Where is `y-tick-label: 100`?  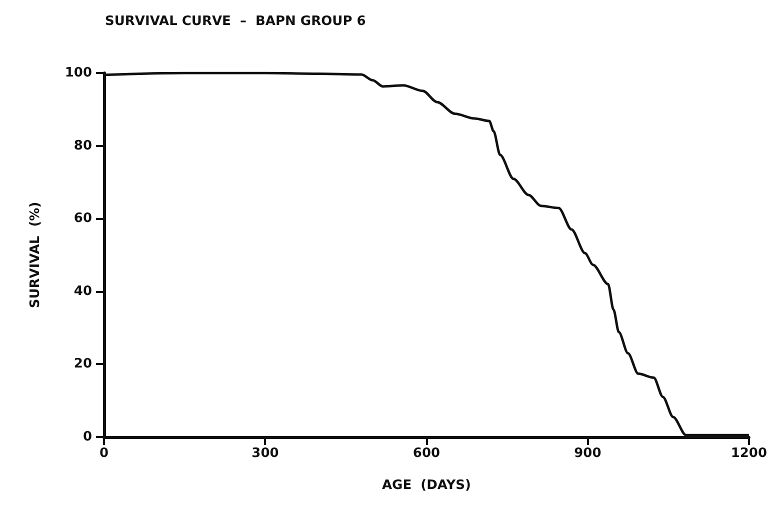
y-tick-label: 100 is located at coordinates (78, 73).